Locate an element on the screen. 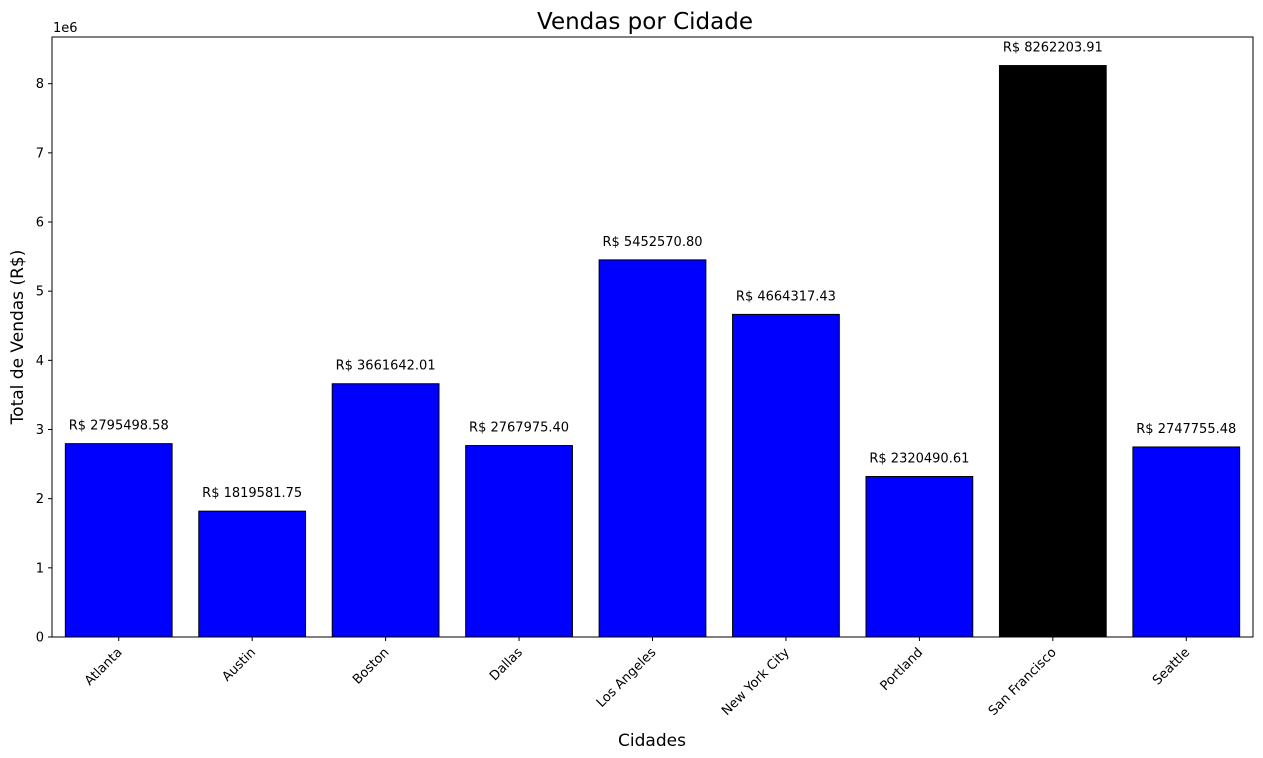 The height and width of the screenshot is (758, 1263). y-tick-label: 1 is located at coordinates (40, 568).